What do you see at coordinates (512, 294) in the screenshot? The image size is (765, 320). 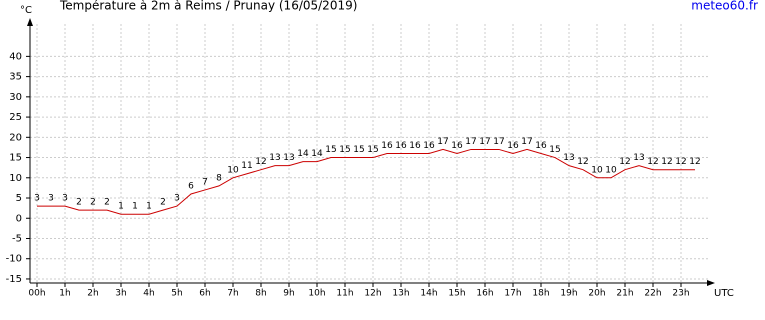 I see `x-tick-label: 17h` at bounding box center [512, 294].